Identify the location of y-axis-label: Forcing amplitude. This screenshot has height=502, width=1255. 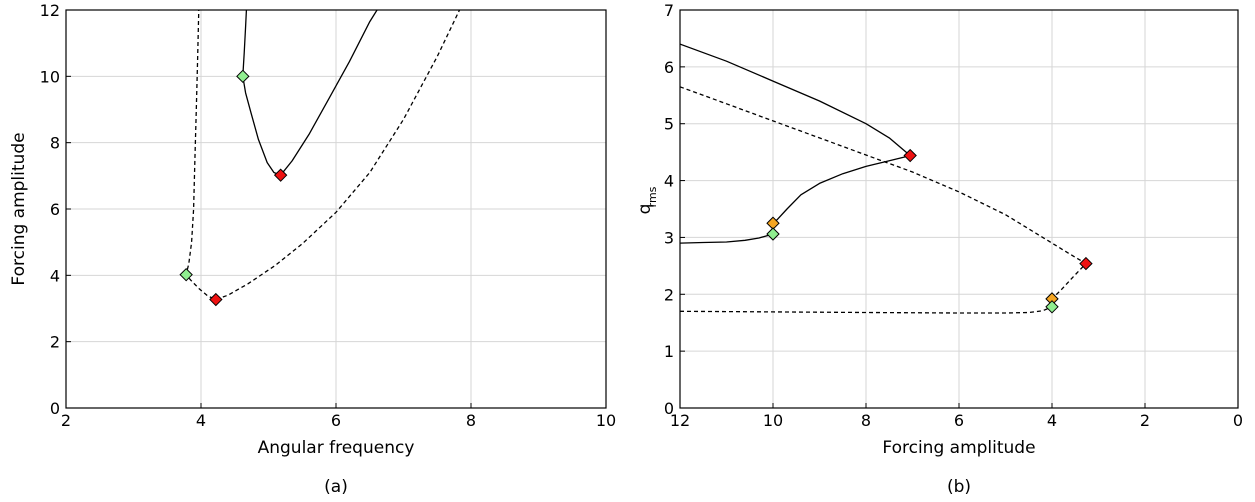
(19, 208).